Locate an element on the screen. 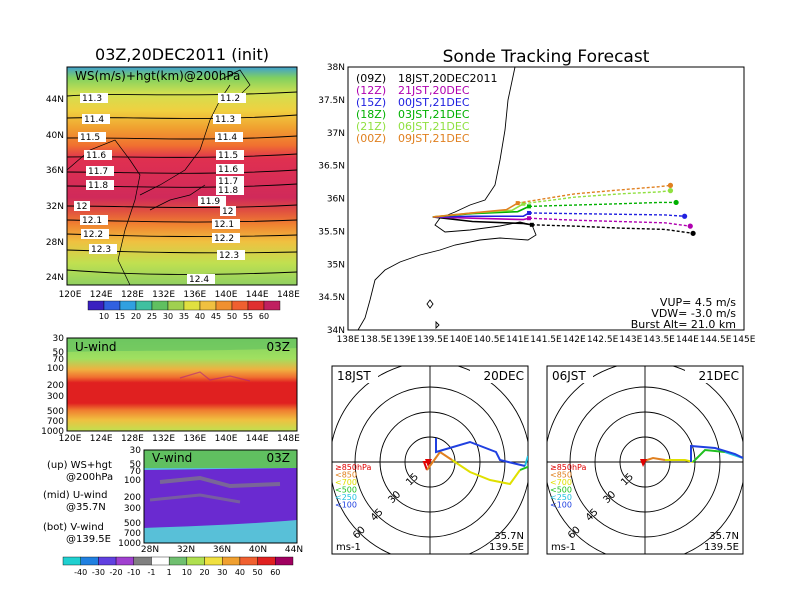 The width and height of the screenshot is (792, 616). pressure-tick: 70 is located at coordinates (59, 360).